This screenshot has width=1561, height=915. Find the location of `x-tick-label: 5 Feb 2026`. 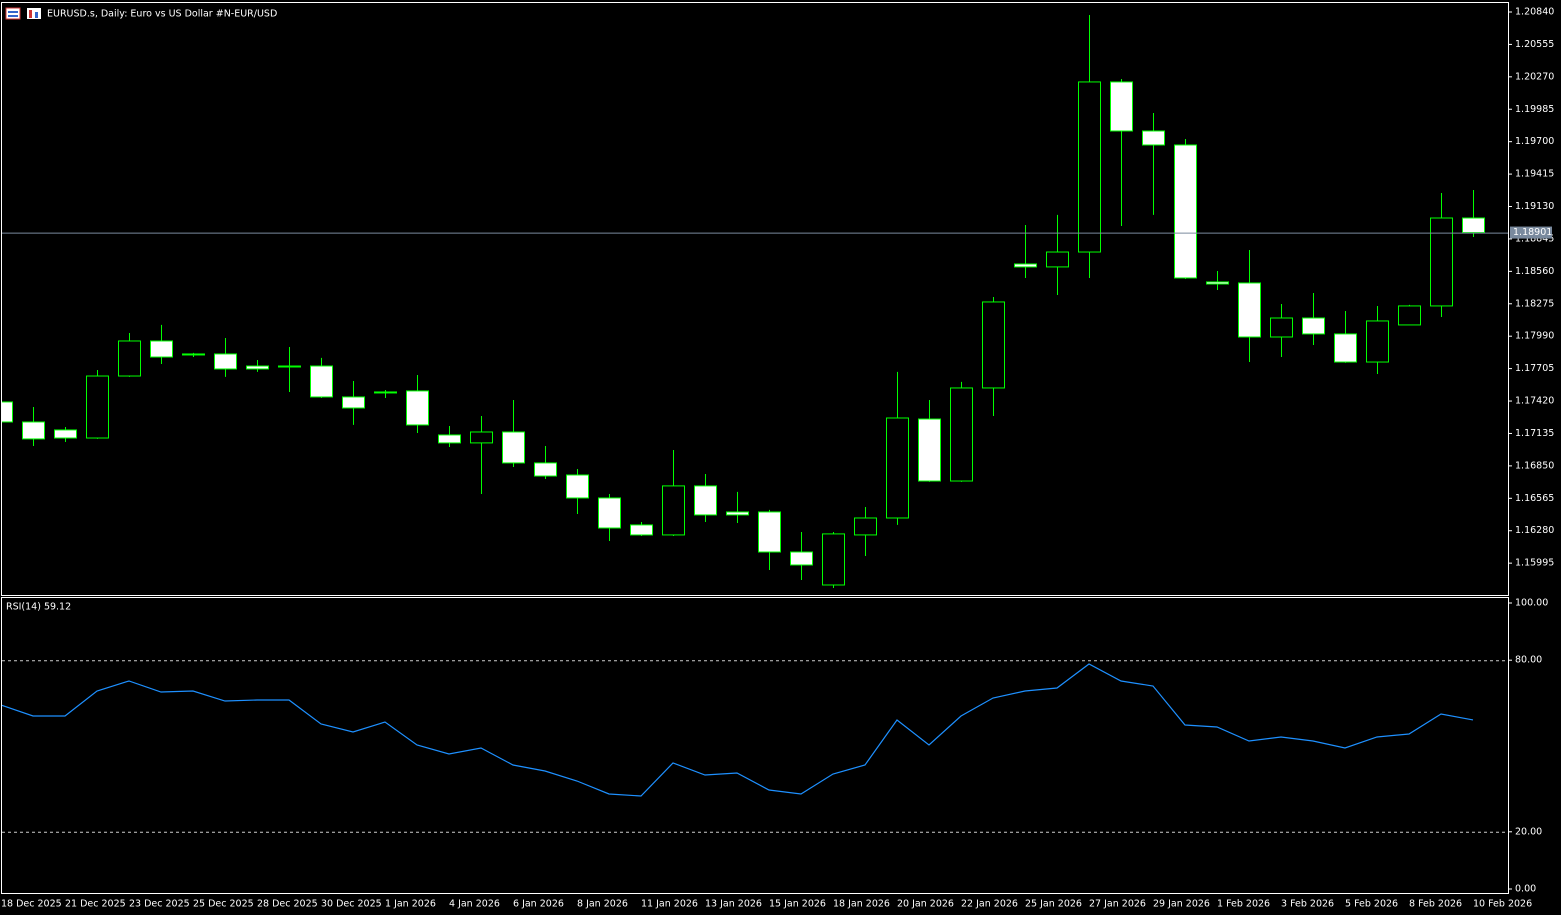

x-tick-label: 5 Feb 2026 is located at coordinates (1371, 904).